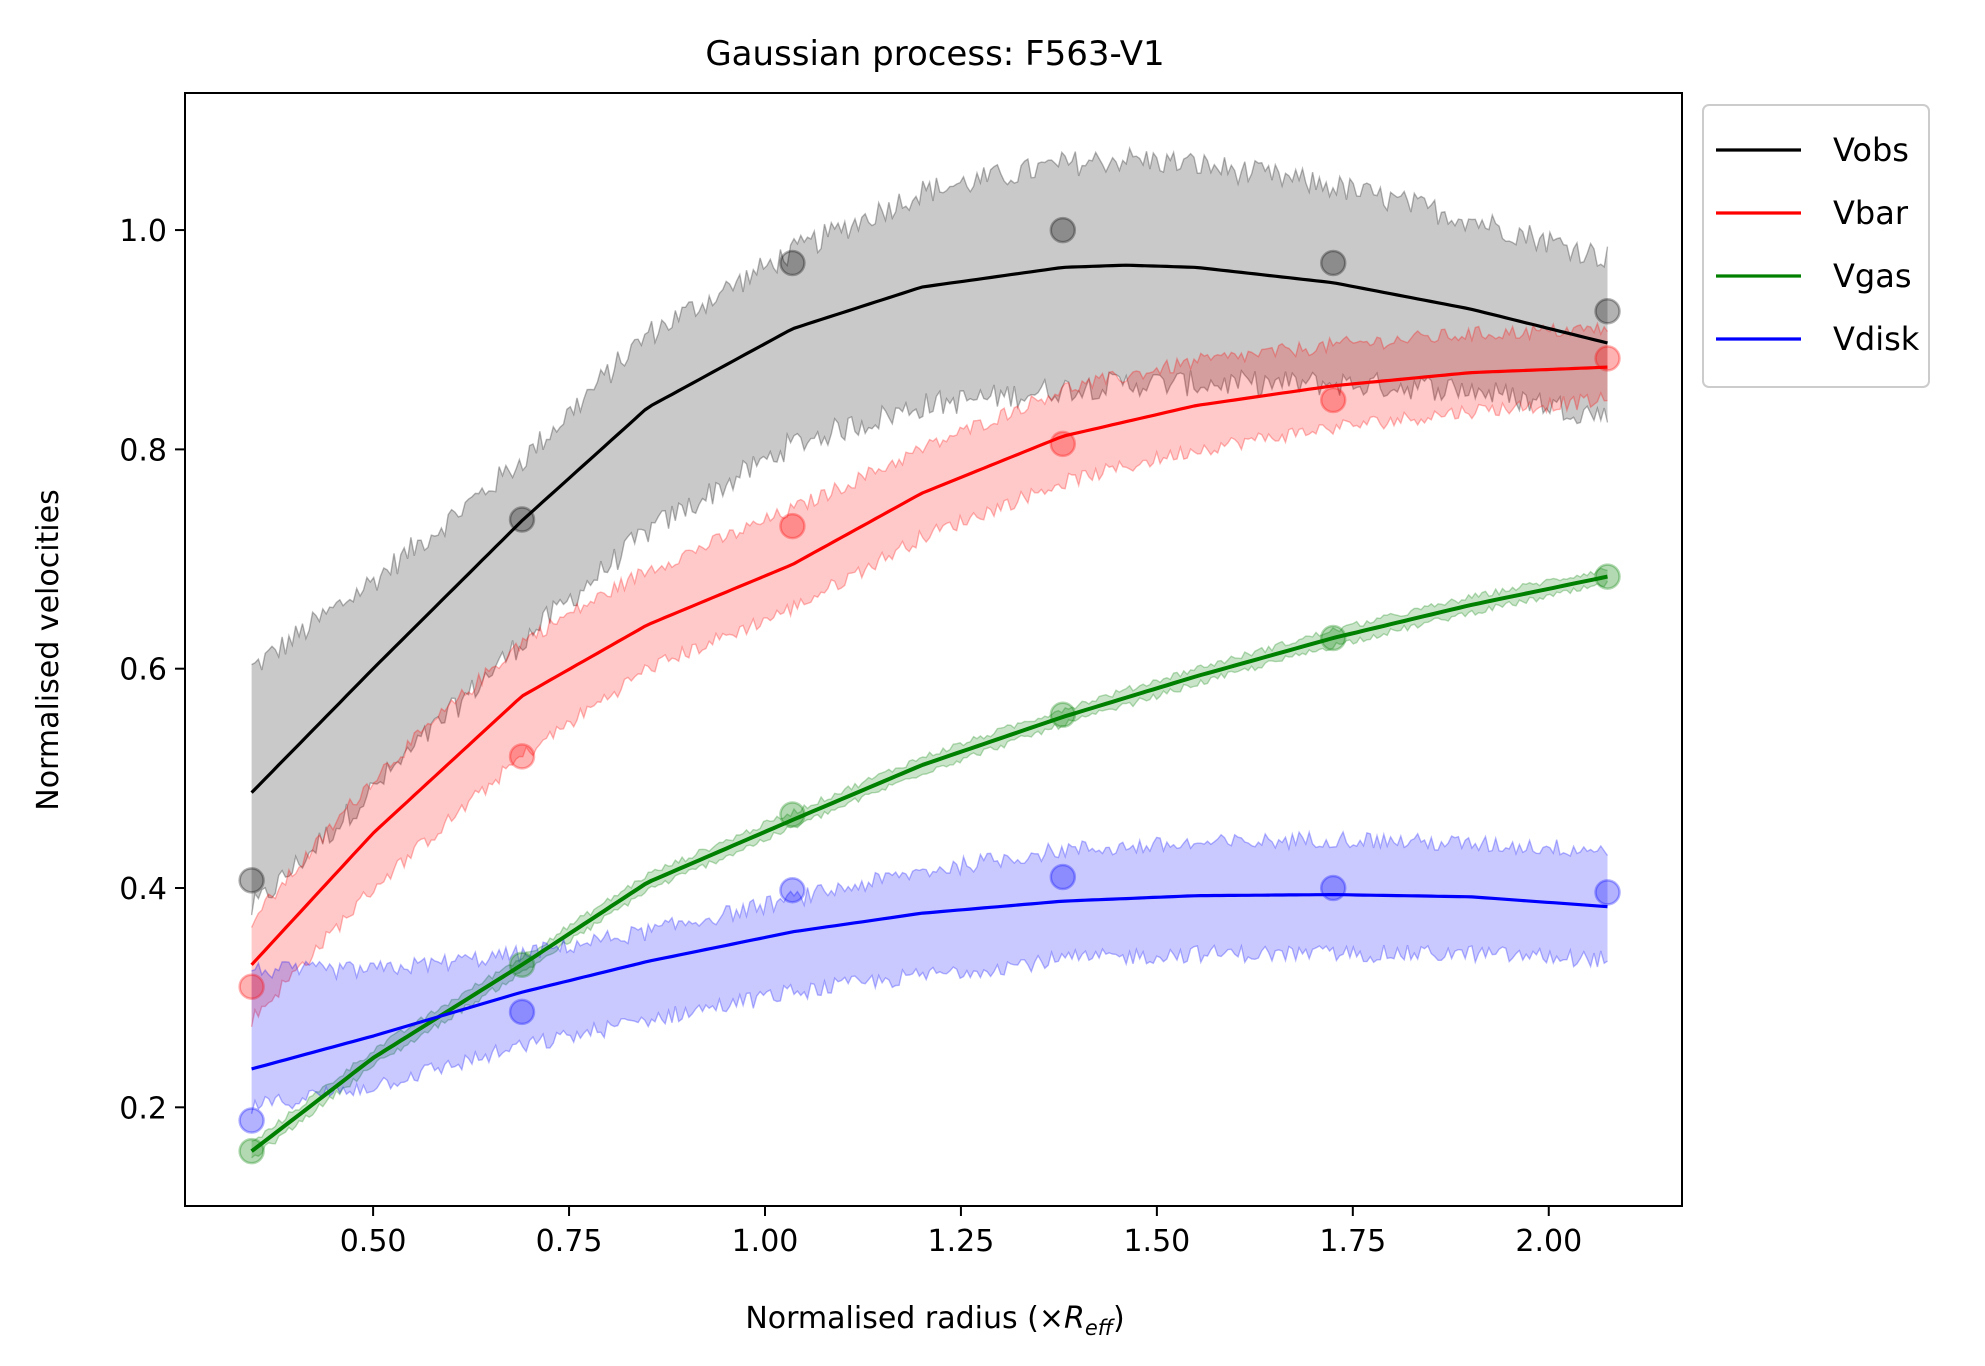 The image size is (1985, 1366). I want to click on y-tick-label: 0.4, so click(143, 889).